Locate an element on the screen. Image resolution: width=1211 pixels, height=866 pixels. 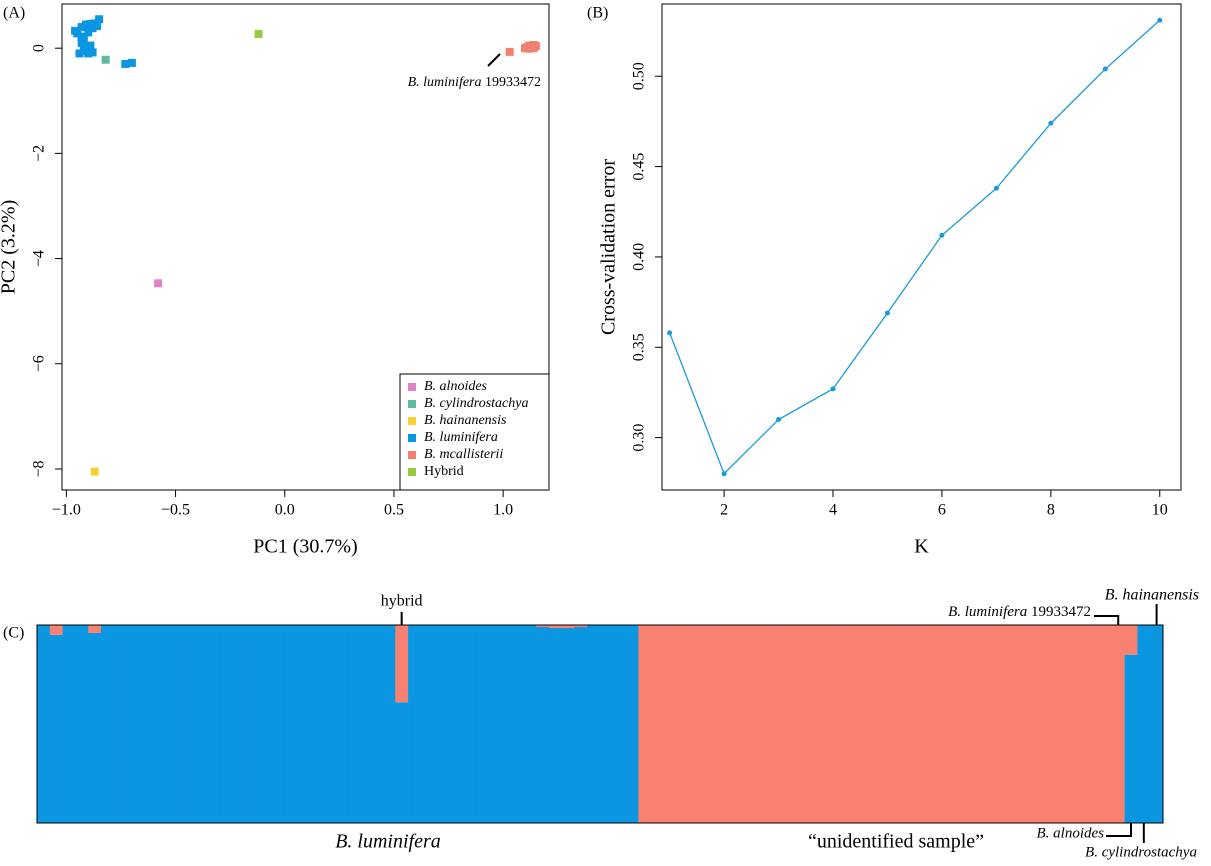
x-tick-label: −1.0 is located at coordinates (66, 510).